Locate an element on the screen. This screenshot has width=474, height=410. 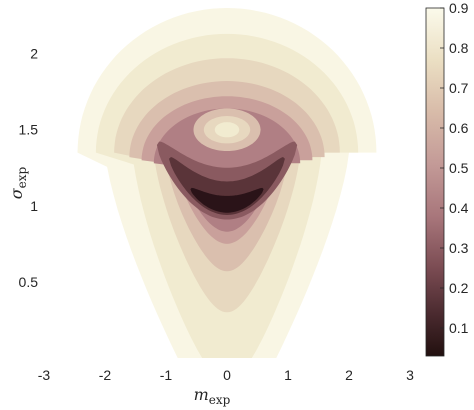
colorbar-tick-label: 0.6 is located at coordinates (459, 128).